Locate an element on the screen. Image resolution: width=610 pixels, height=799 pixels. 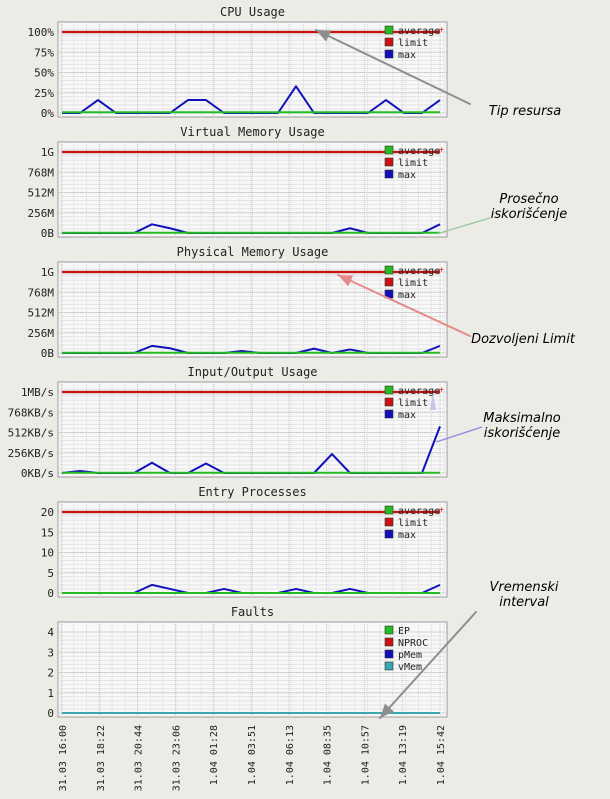
y-tick-label: 256KB/s is located at coordinates (31, 453).